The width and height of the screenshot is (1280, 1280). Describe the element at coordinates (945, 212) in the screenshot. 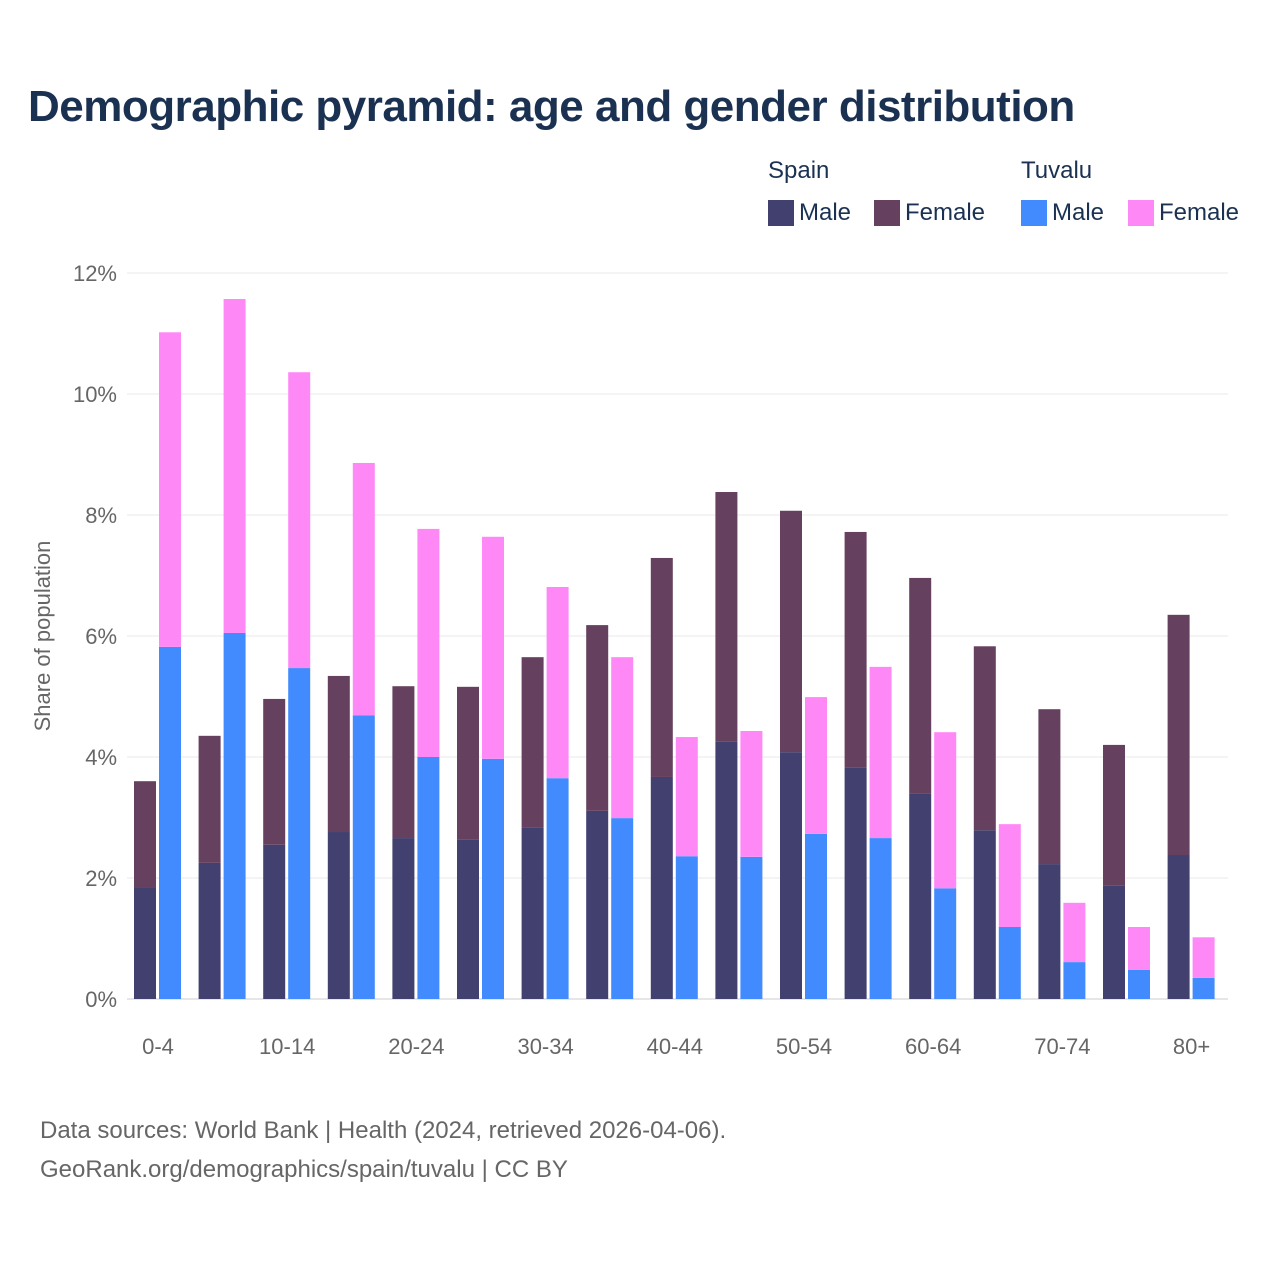

I see `legend-label-spain-female: Female` at that location.